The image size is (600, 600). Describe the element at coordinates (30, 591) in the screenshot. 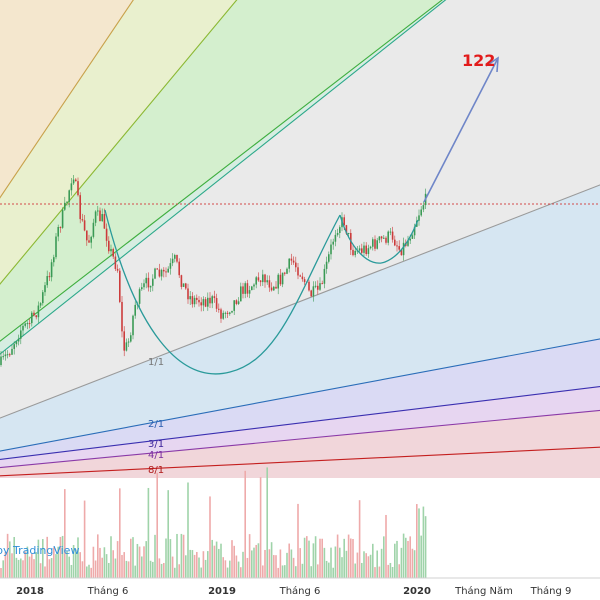

I see `x-tick-label: 2018` at that location.